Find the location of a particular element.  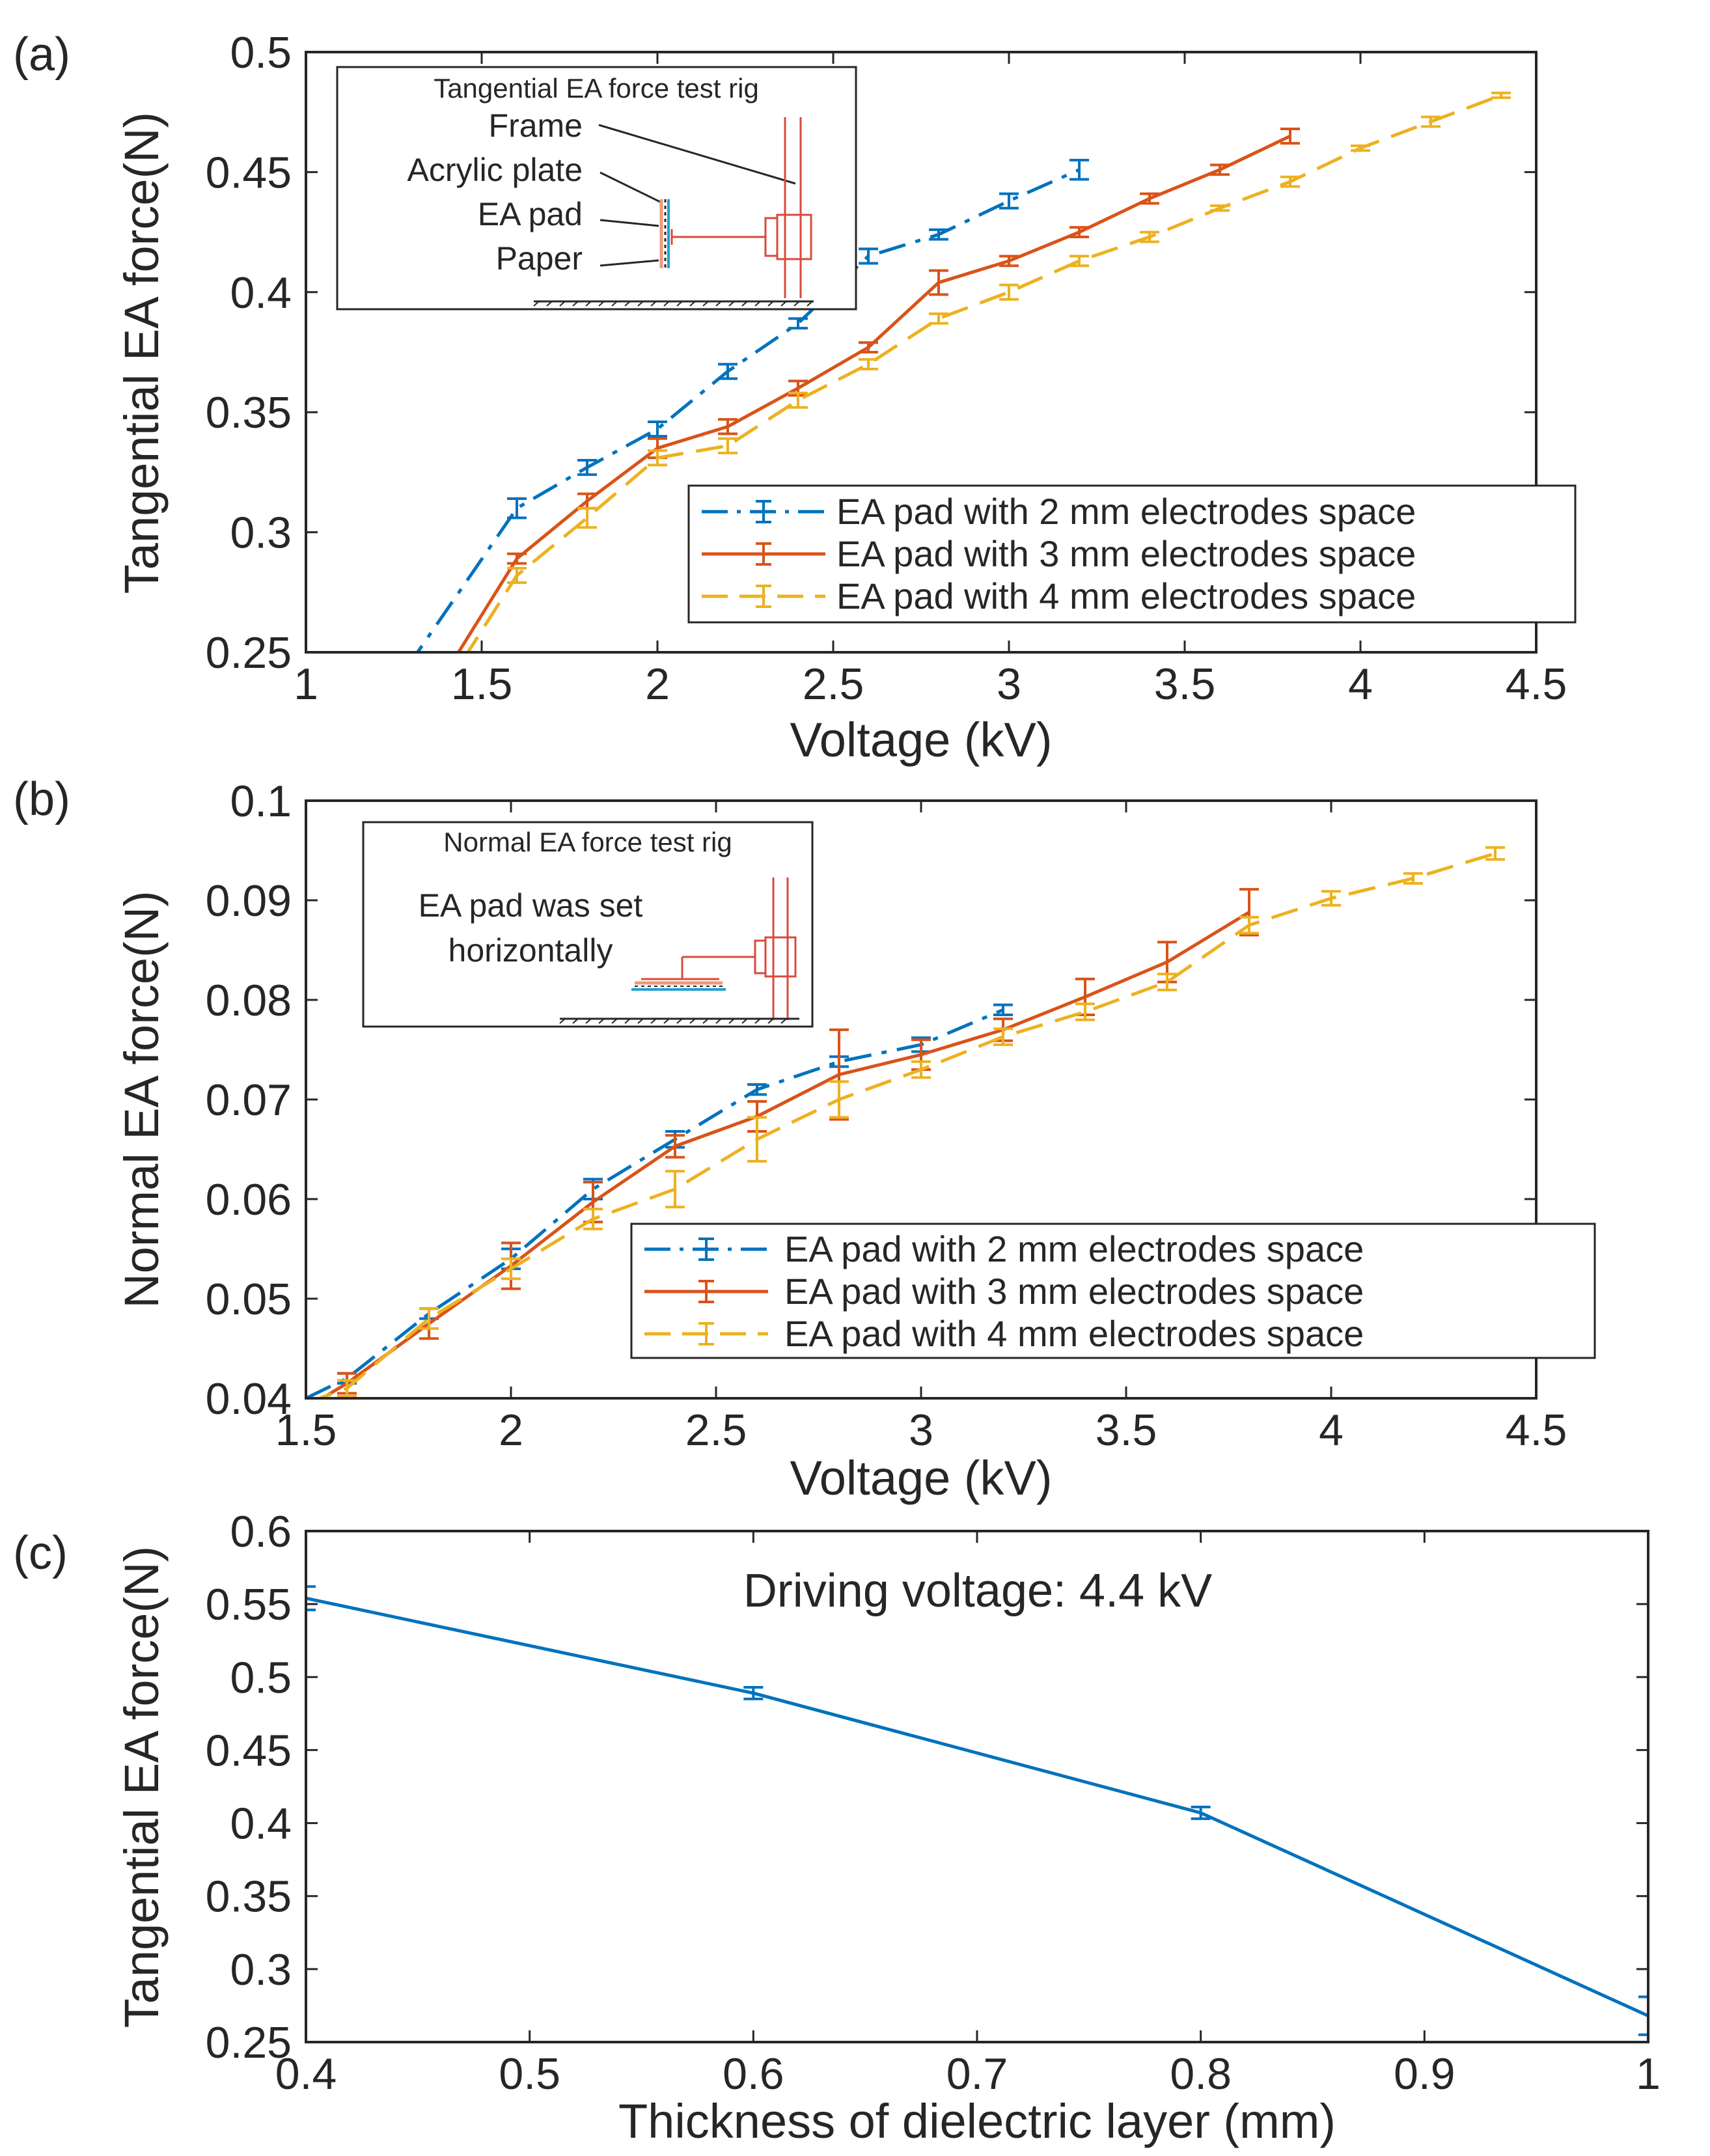

panel-c-y-tick-label: 0.3 is located at coordinates (261, 1970).